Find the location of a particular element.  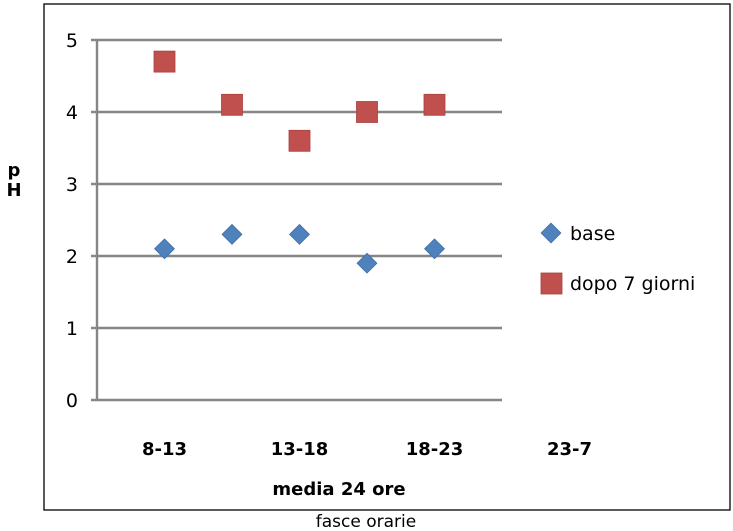

legend-label-base: base is located at coordinates (592, 234).